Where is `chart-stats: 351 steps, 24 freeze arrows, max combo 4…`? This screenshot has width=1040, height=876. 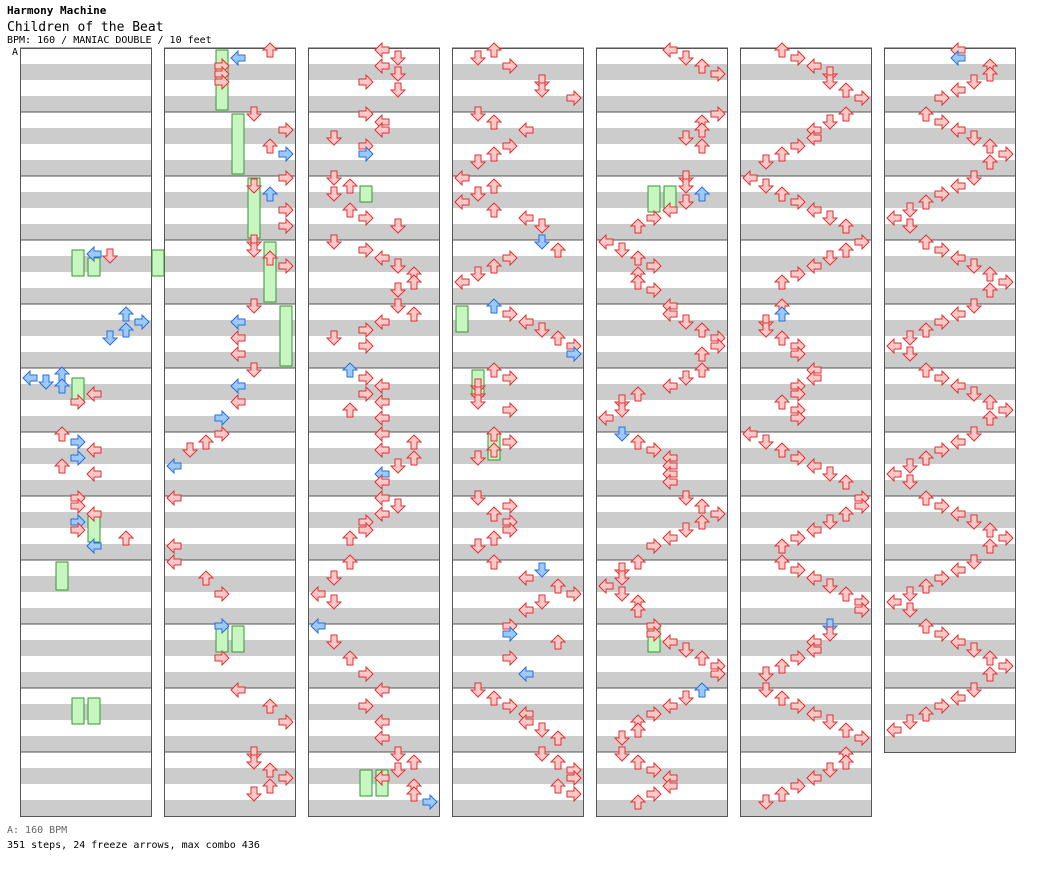 chart-stats: 351 steps, 24 freeze arrows, max combo 4… is located at coordinates (133, 845).